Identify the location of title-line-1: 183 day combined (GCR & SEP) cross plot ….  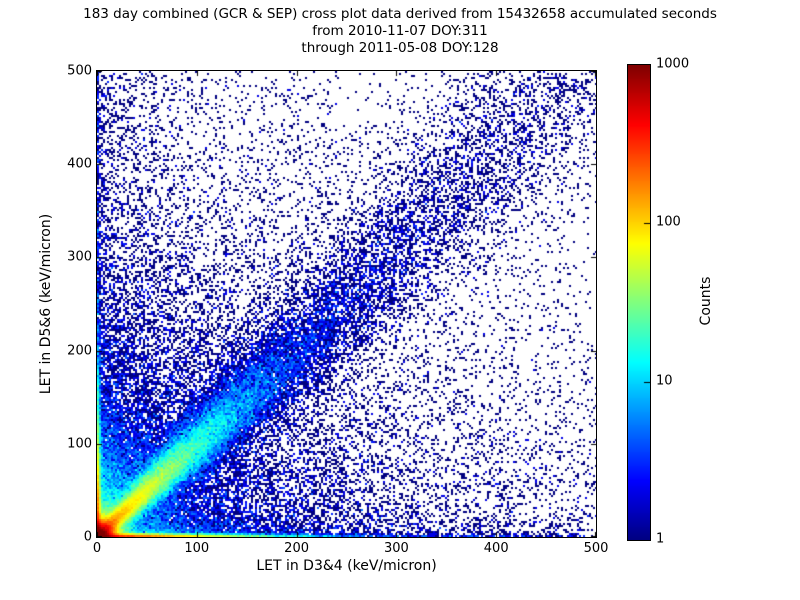
(400, 14).